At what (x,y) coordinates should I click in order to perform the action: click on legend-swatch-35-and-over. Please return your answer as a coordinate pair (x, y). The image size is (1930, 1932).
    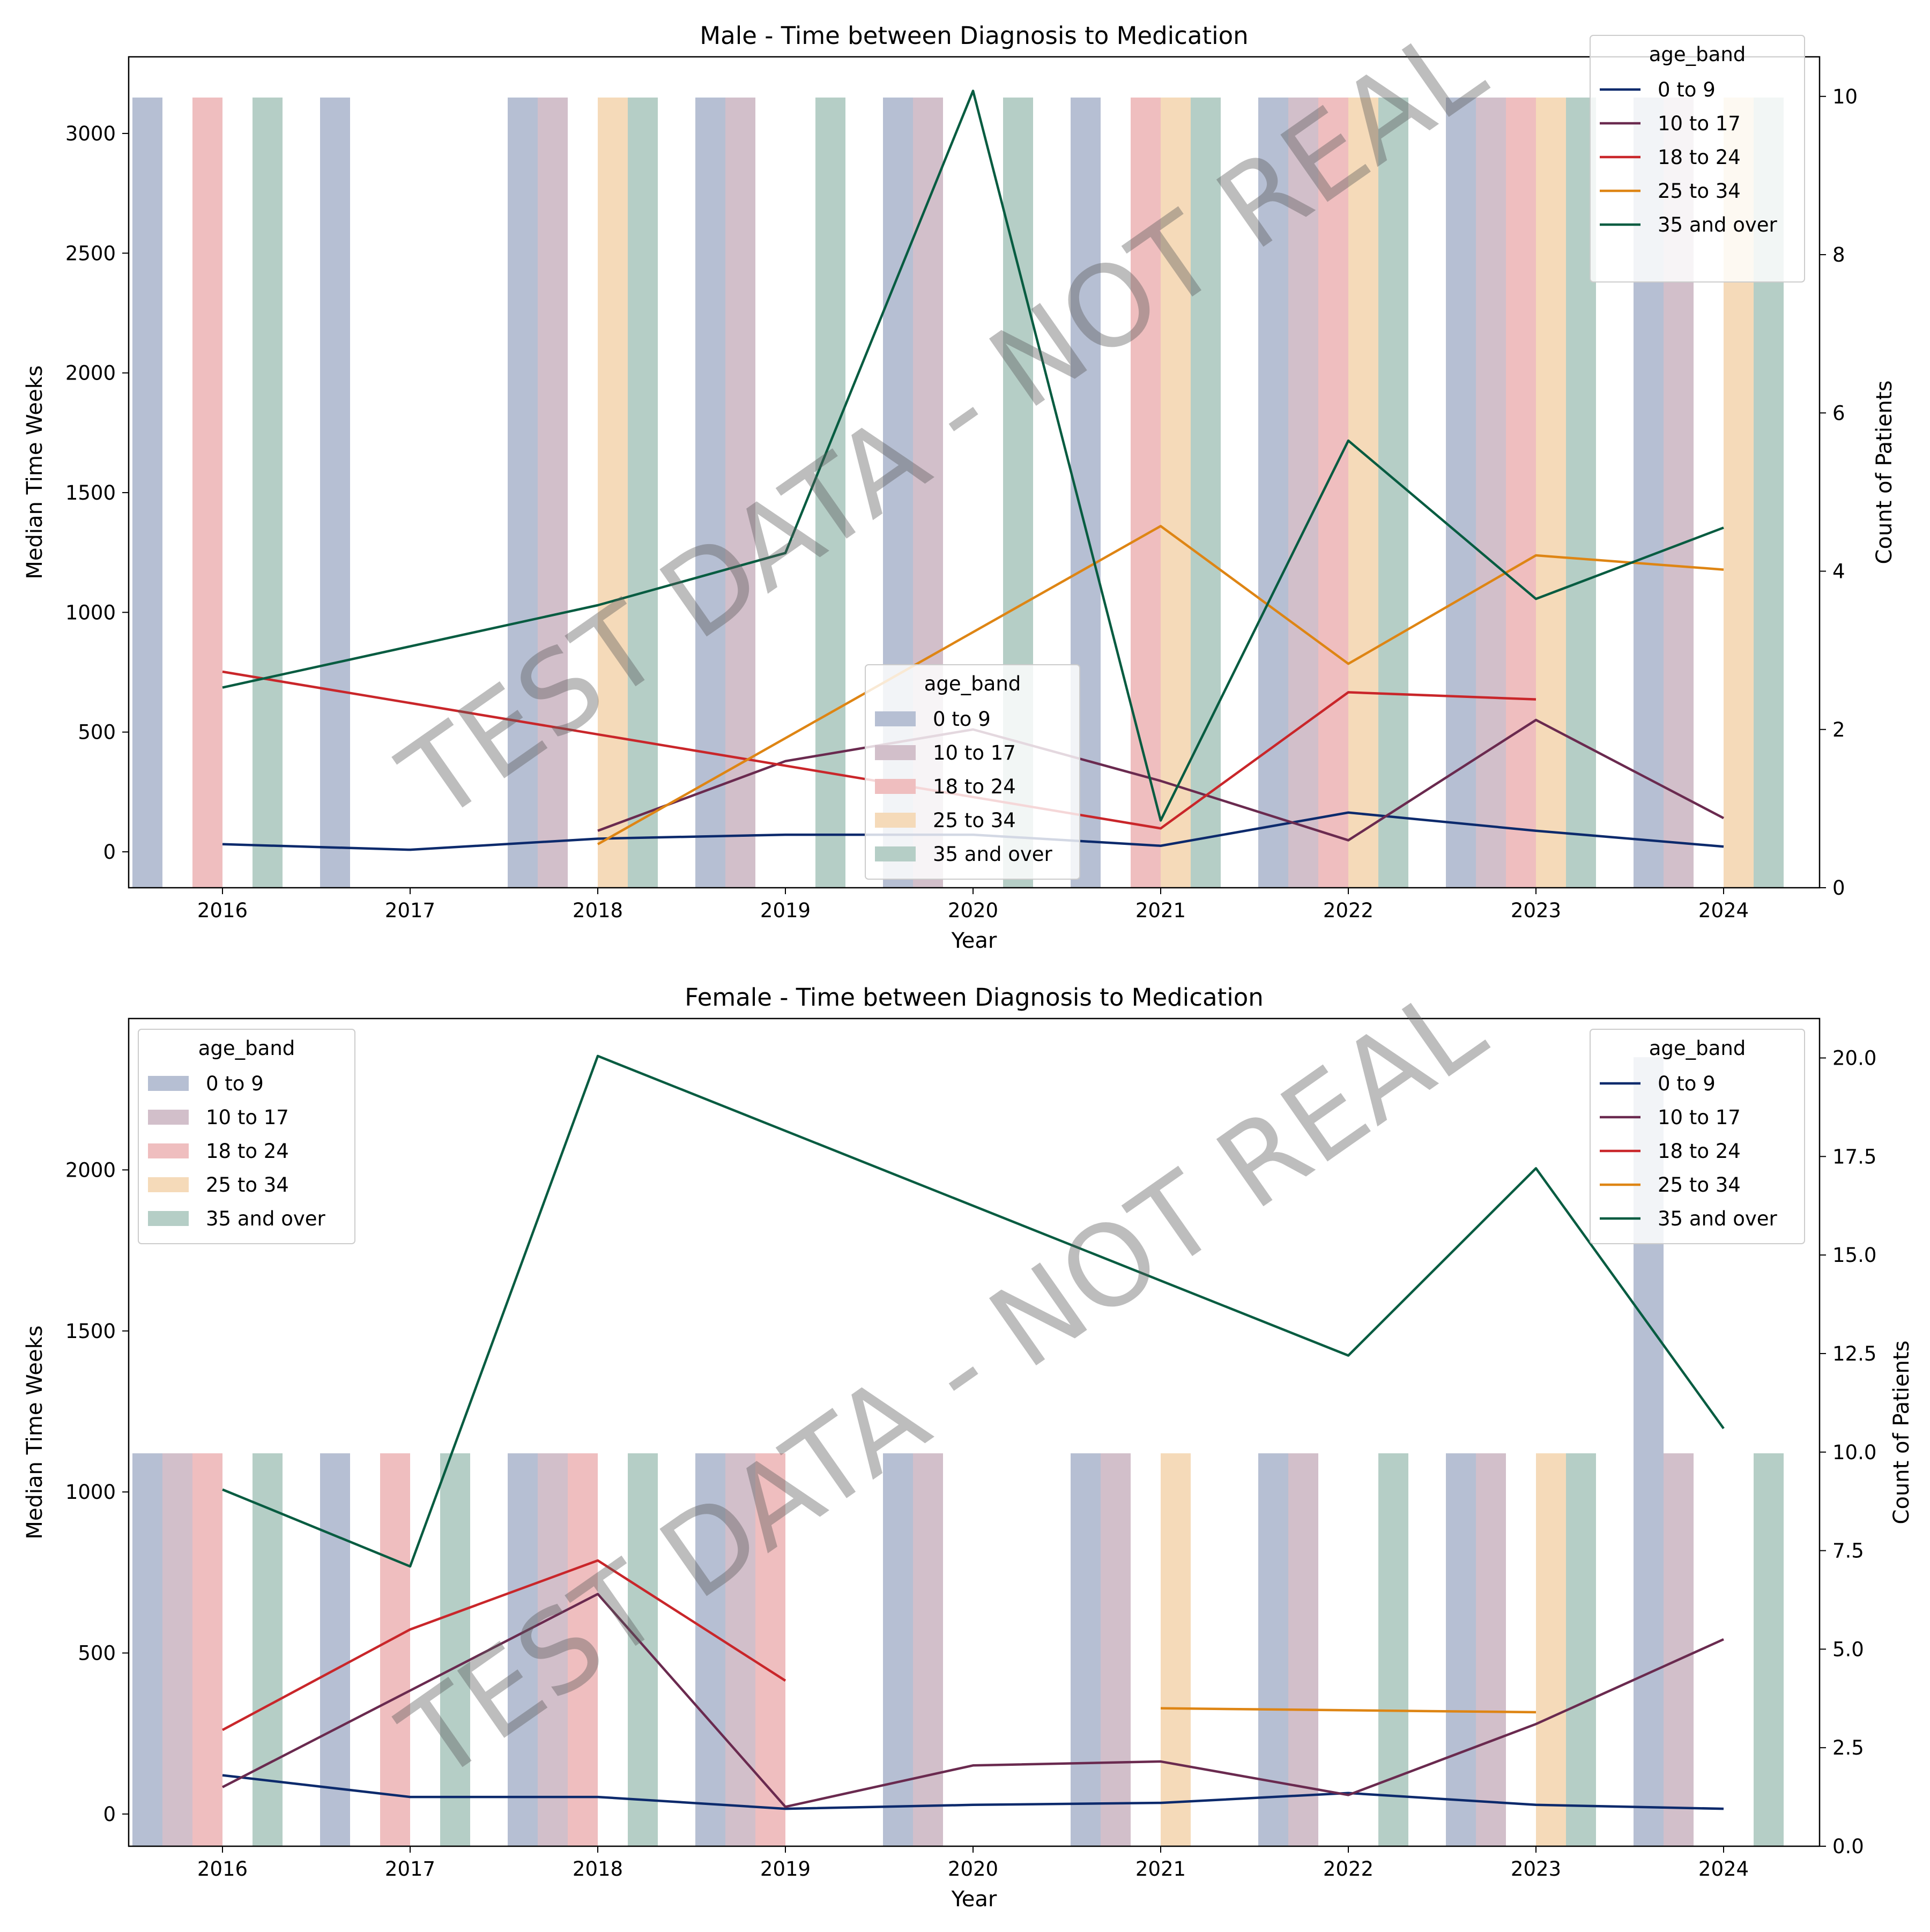
    Looking at the image, I should click on (168, 1218).